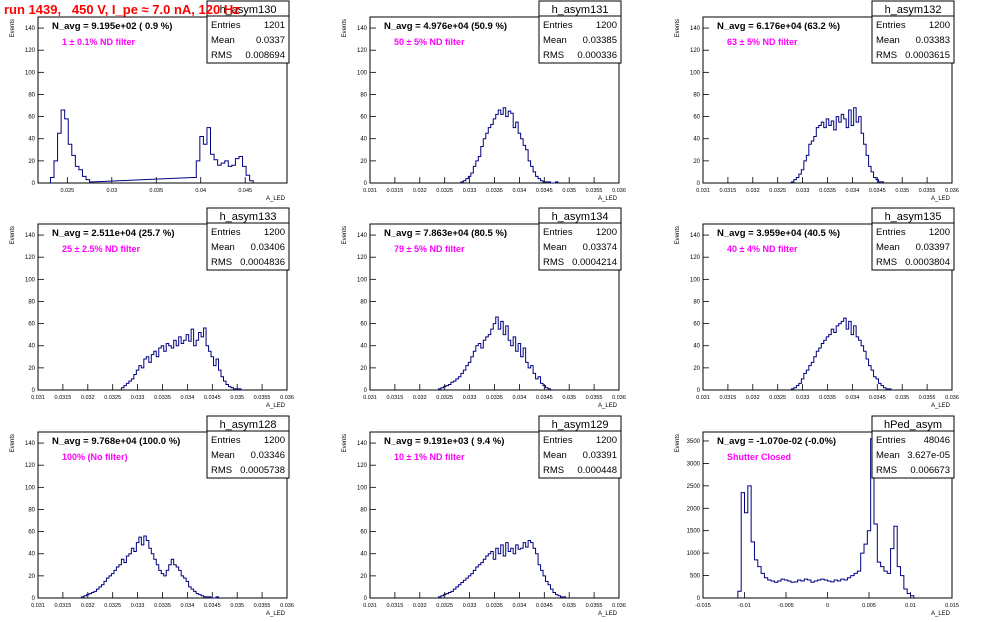 This screenshot has width=996, height=622. What do you see at coordinates (759, 457) in the screenshot?
I see `filter-annotation: Shutter Closed` at bounding box center [759, 457].